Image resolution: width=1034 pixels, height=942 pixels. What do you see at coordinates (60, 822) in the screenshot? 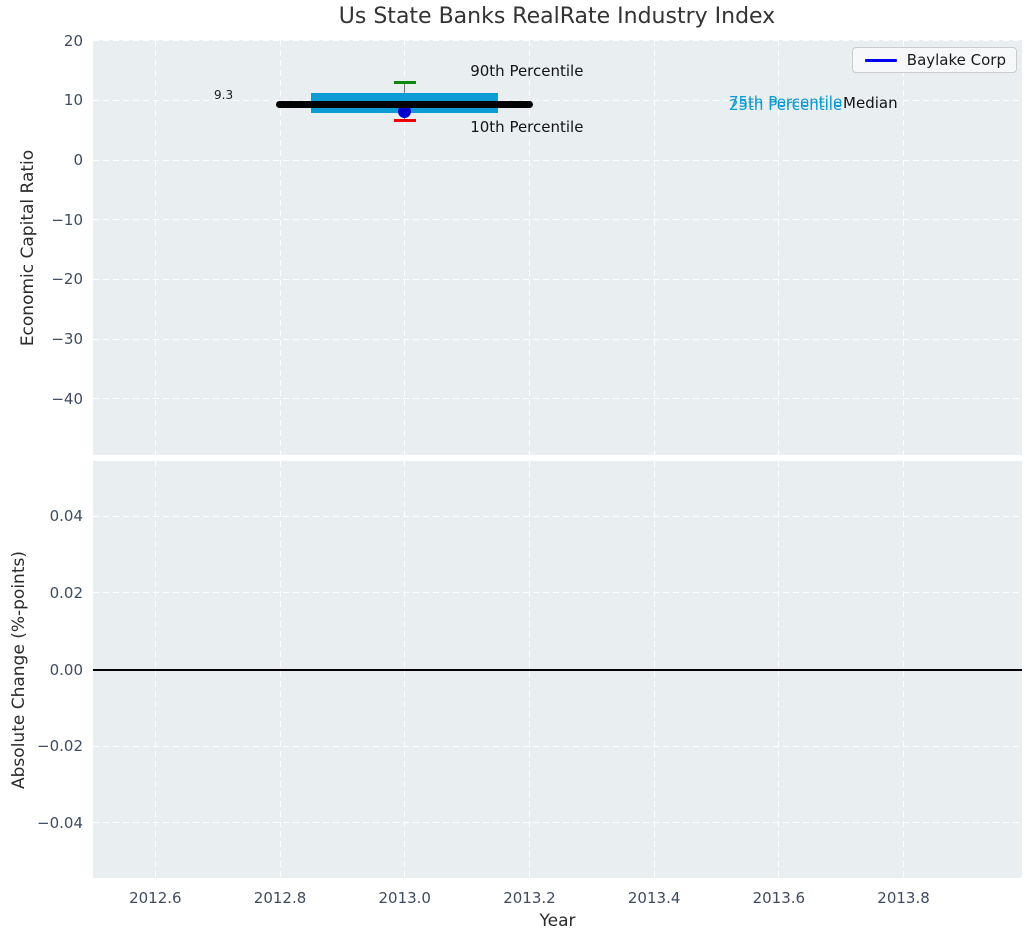
I see `ax2-ytick--0.04: −0.04` at bounding box center [60, 822].